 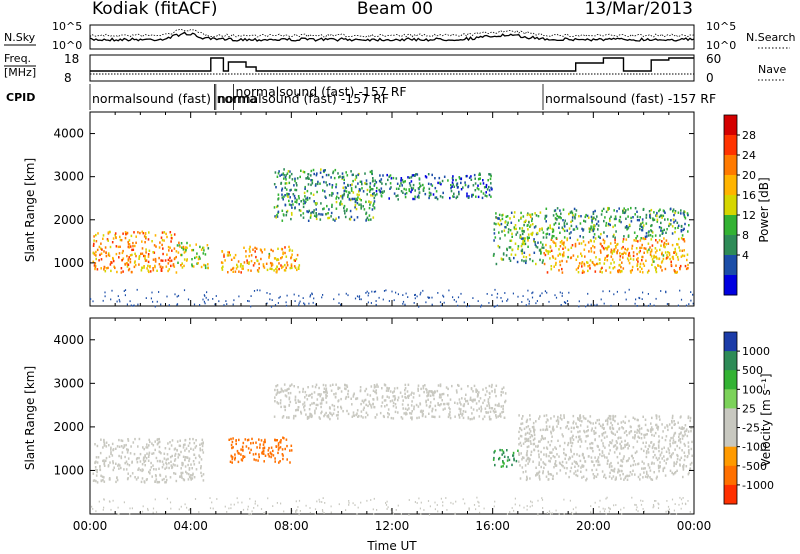 What do you see at coordinates (68, 177) in the screenshot?
I see `power-ytick-label: 3000` at bounding box center [68, 177].